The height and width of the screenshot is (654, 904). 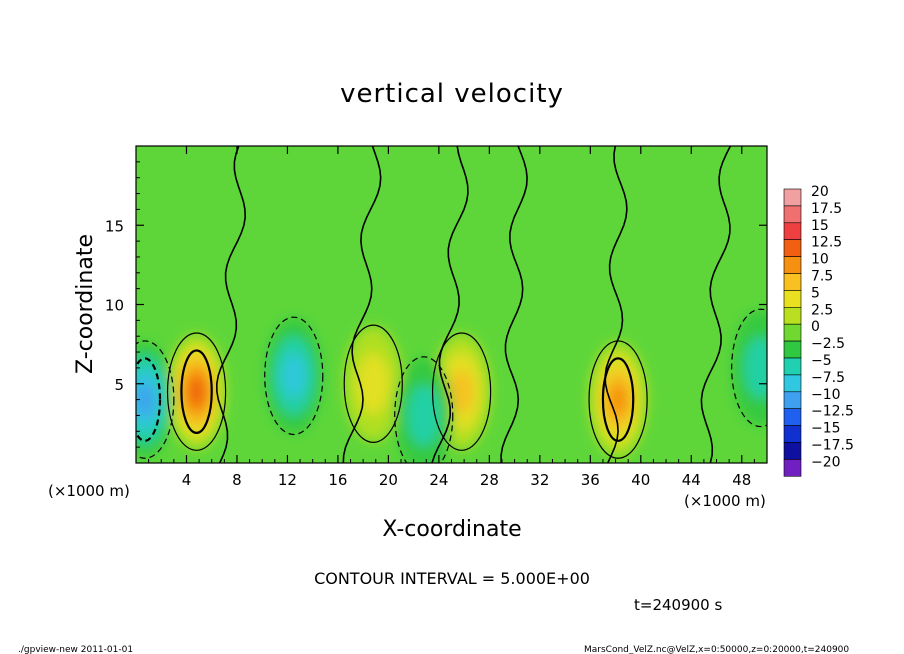 What do you see at coordinates (828, 378) in the screenshot?
I see `colorbar-label: −7.5` at bounding box center [828, 378].